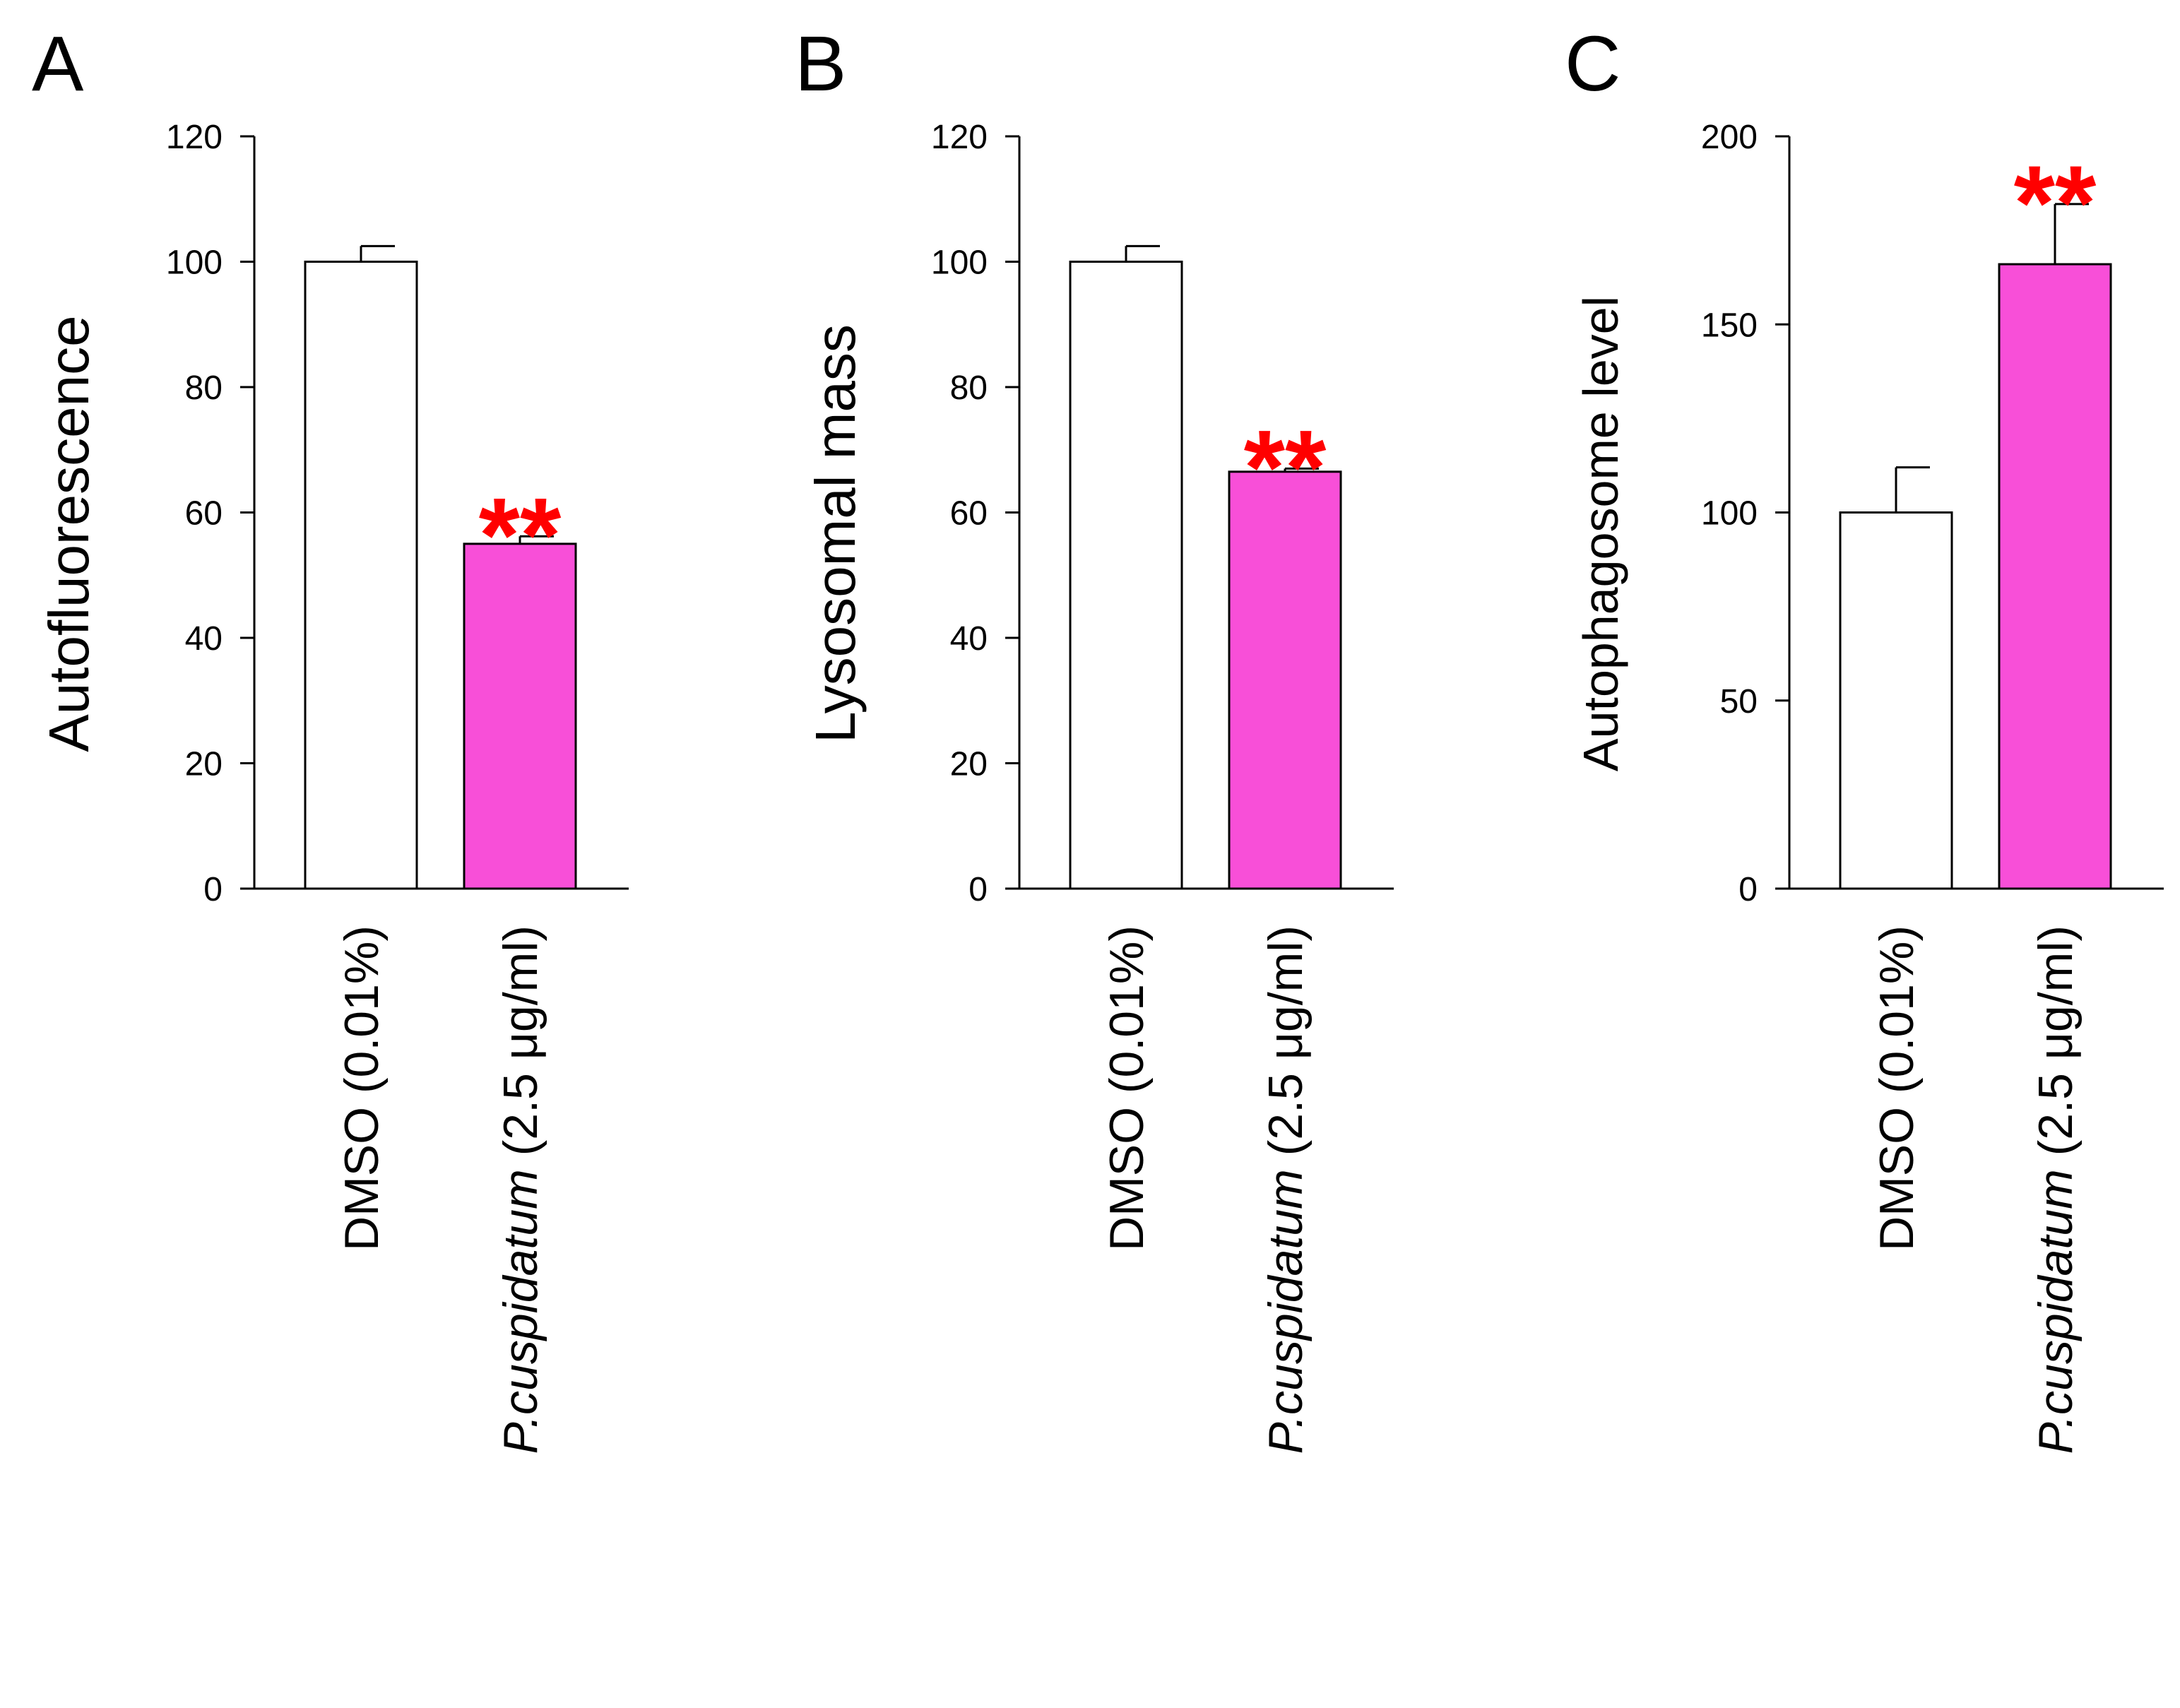 This screenshot has height=1708, width=2180. I want to click on panel-letter-c: C, so click(1593, 63).